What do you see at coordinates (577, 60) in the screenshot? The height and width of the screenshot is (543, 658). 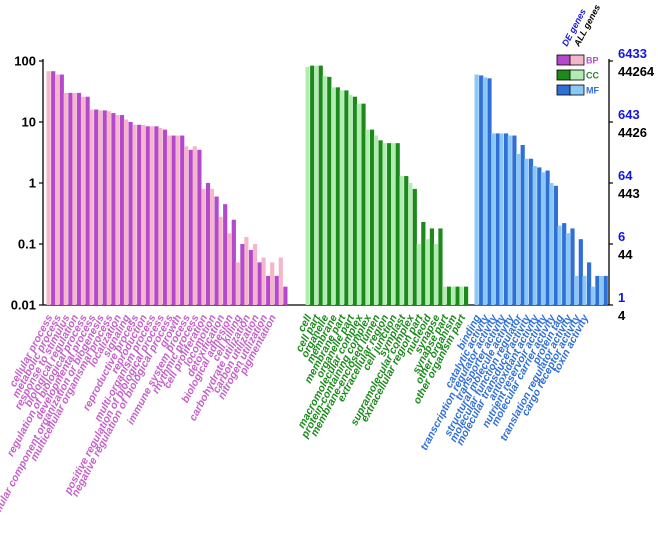 I see `legend-swatch-all` at bounding box center [577, 60].